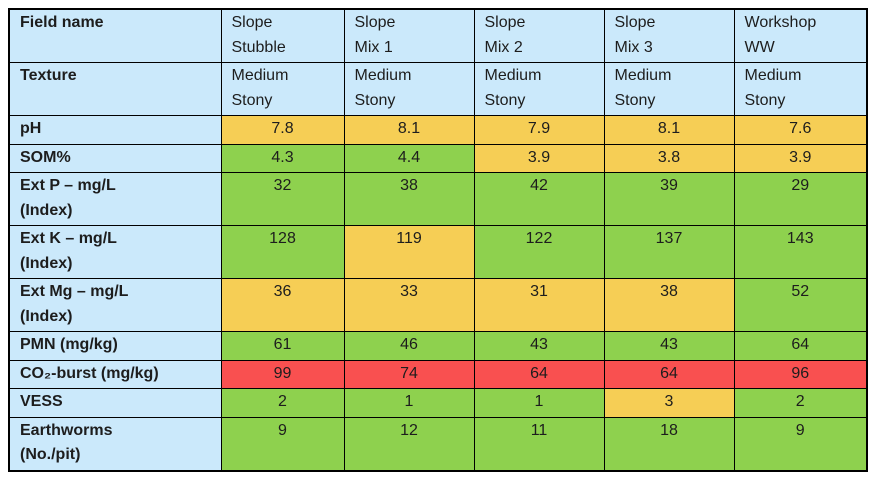 Image resolution: width=877 pixels, height=491 pixels. Describe the element at coordinates (282, 374) in the screenshot. I see `value-cell: 99` at that location.